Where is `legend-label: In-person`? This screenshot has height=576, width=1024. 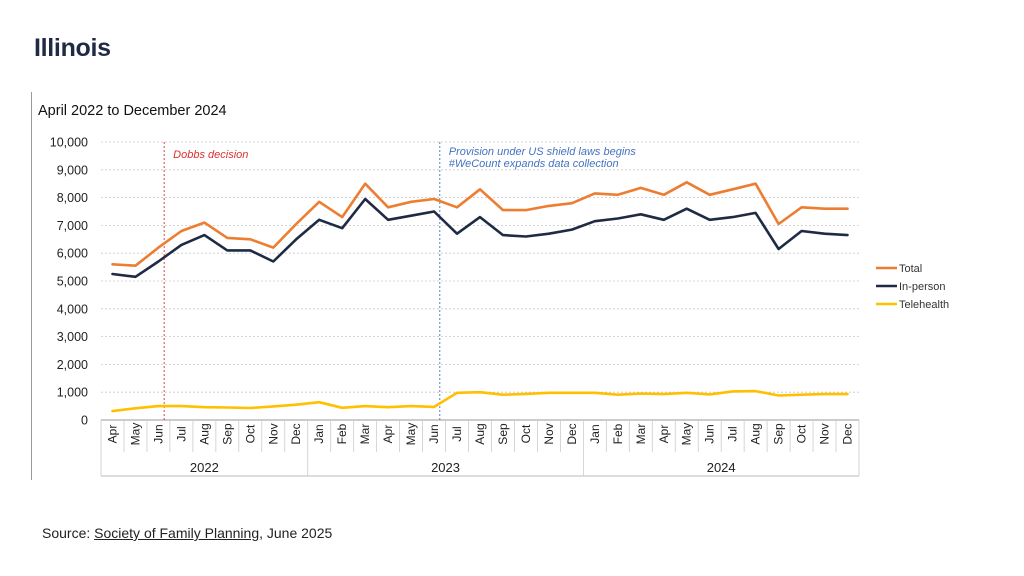 legend-label: In-person is located at coordinates (922, 287).